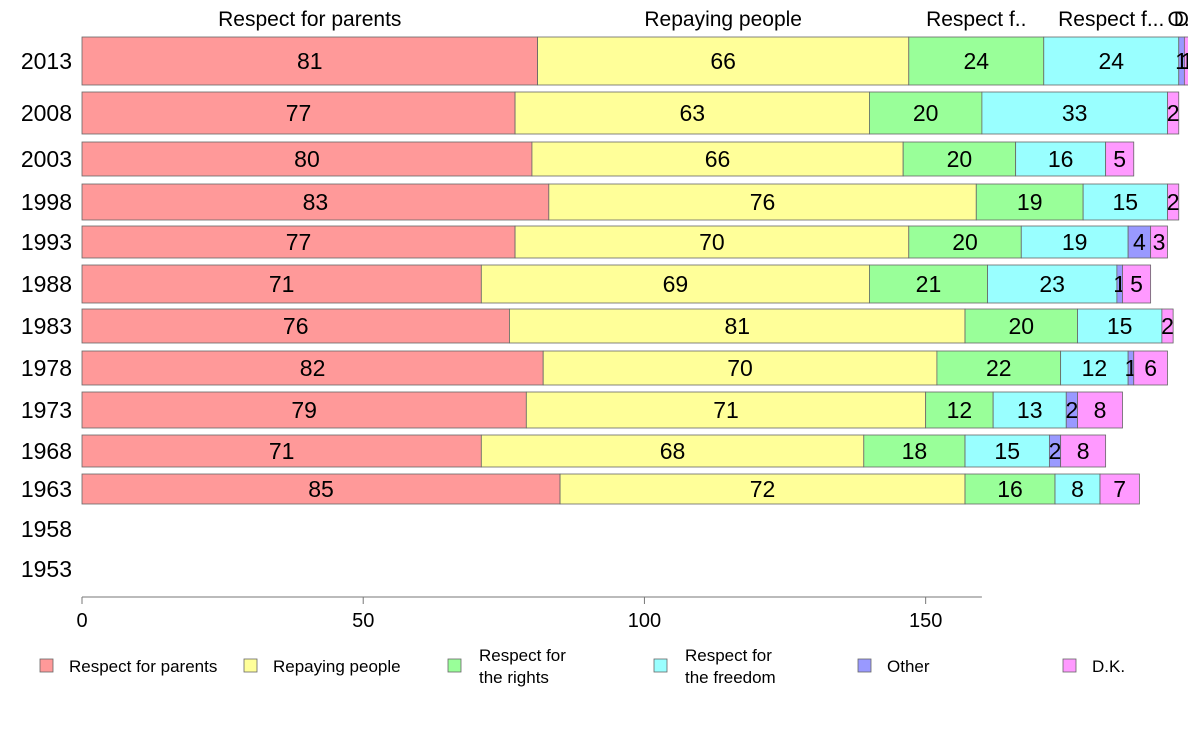  Describe the element at coordinates (1083, 451) in the screenshot. I see `data-label: 8` at that location.